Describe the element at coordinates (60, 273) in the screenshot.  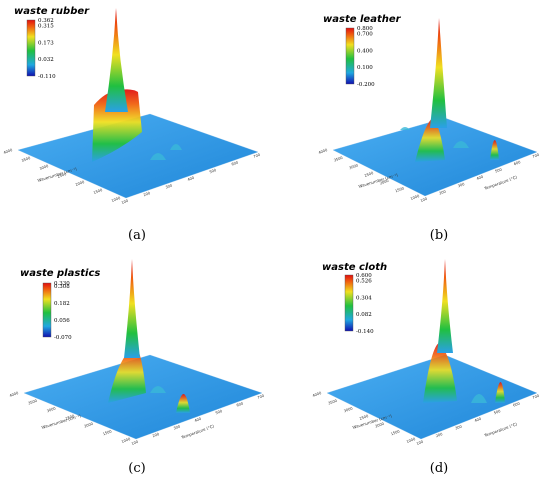
I see `plot-title: waste plastics` at that location.